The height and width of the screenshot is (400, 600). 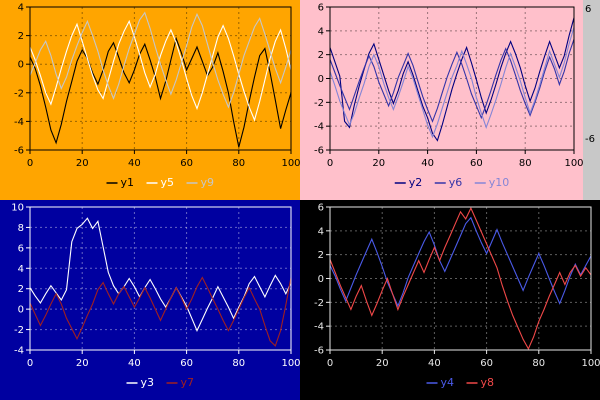 What do you see at coordinates (208, 182) in the screenshot?
I see `legend-label-y9: y9` at bounding box center [208, 182].